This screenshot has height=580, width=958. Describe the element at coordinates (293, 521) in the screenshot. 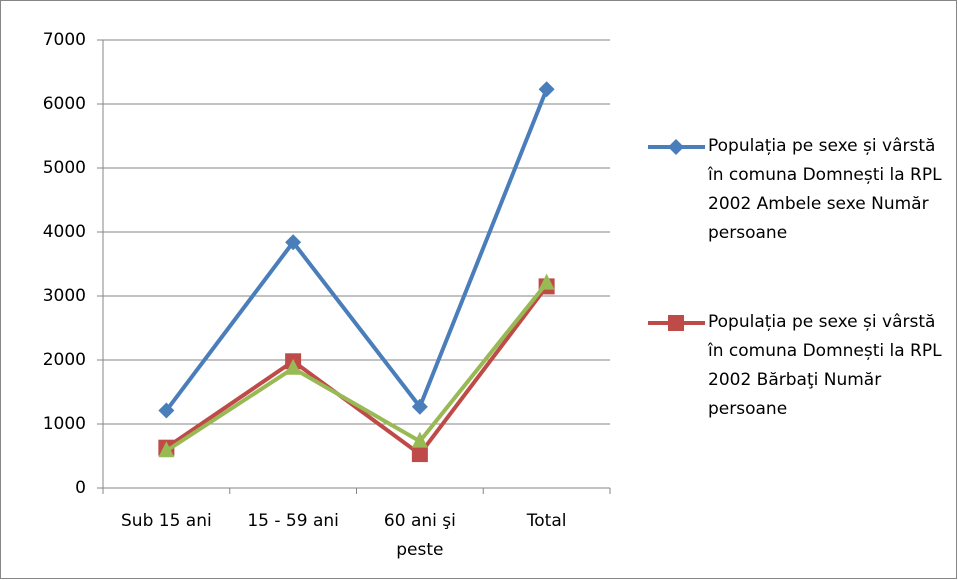

I see `x-tick-label: 15 - 59 ani` at that location.